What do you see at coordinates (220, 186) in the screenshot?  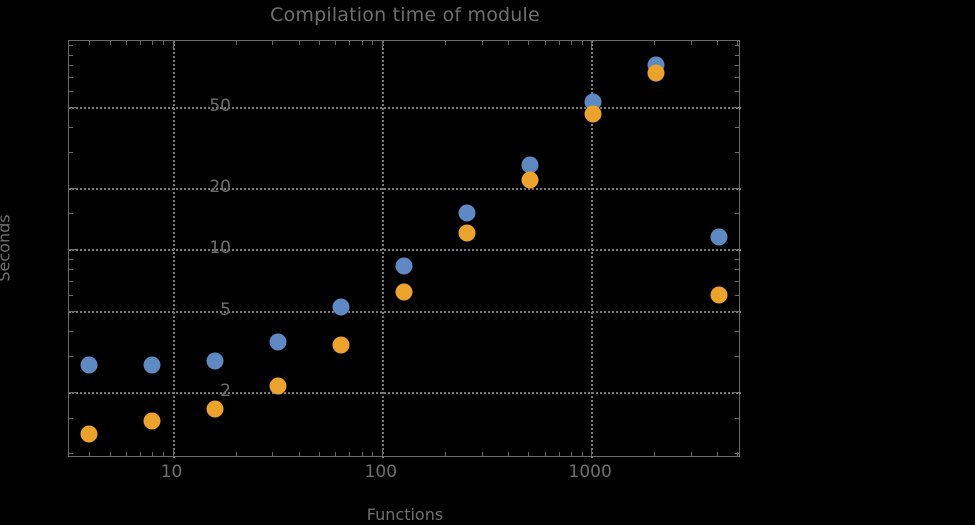 I see `y-axis-tick-label: 20` at bounding box center [220, 186].